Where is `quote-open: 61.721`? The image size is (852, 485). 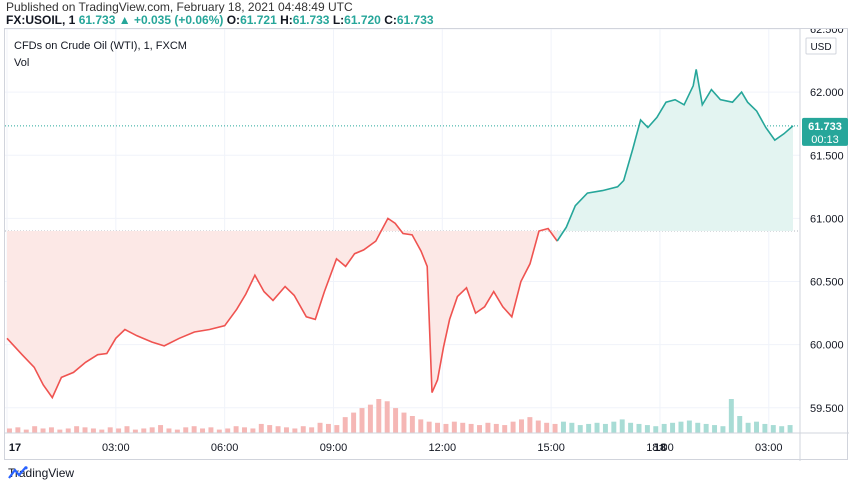 quote-open: 61.721 is located at coordinates (258, 20).